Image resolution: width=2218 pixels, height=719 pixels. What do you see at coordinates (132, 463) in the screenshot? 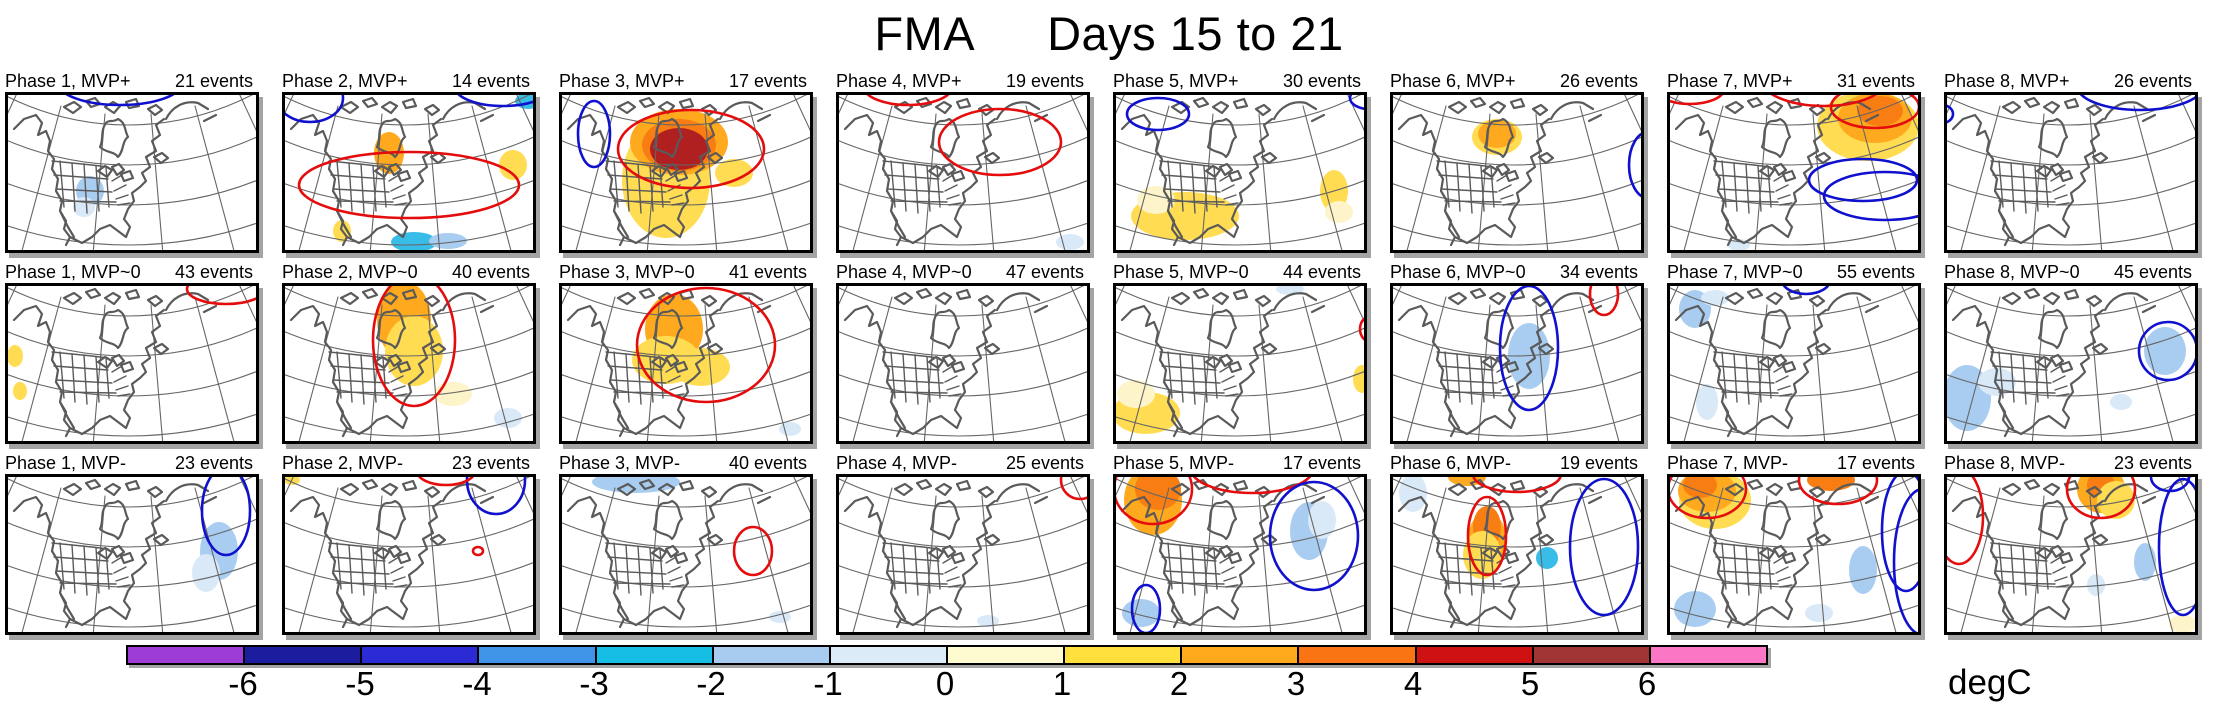
I see `panel-header: Phase 1, MVP- 23 events` at bounding box center [132, 463].